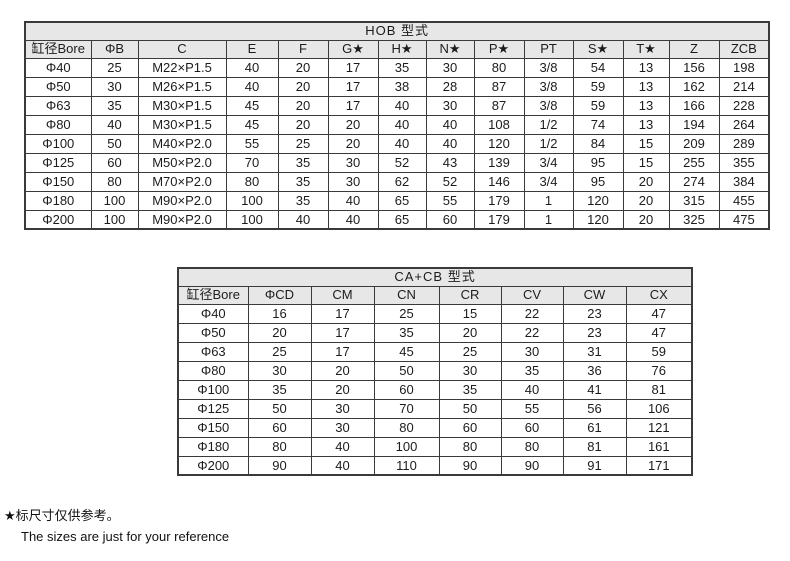 The image size is (790, 561). Describe the element at coordinates (499, 86) in the screenshot. I see `cell: 87` at that location.